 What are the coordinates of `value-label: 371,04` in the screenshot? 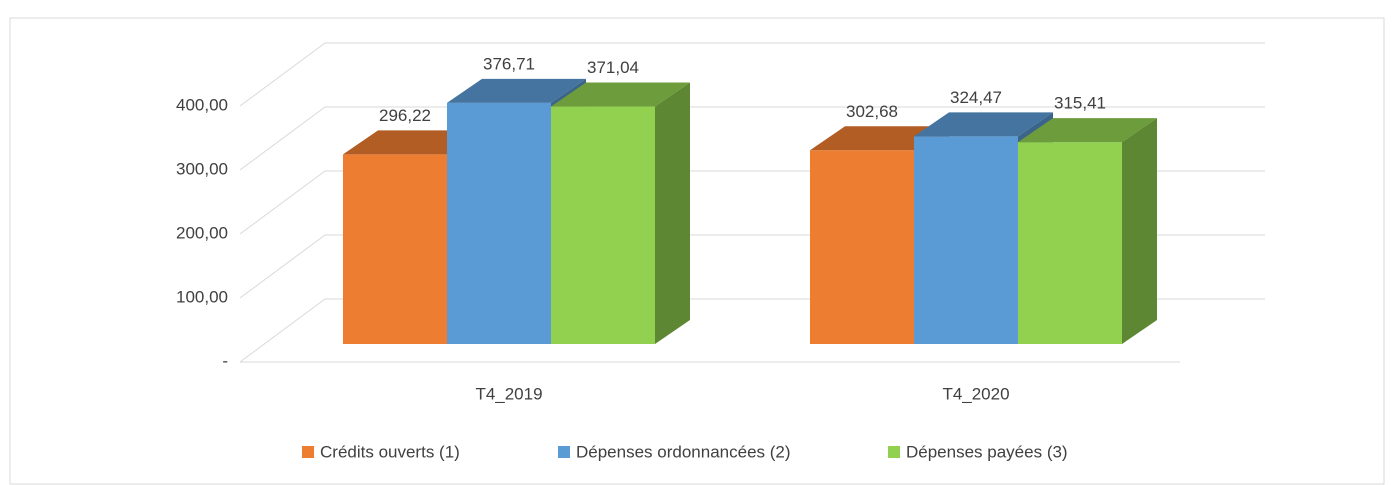 It's located at (613, 67).